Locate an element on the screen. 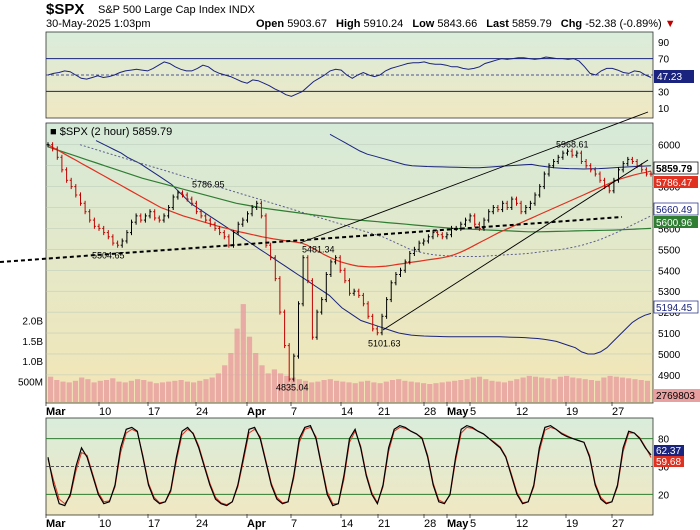 This screenshot has height=530, width=700. x-axis-label: 5 is located at coordinates (473, 524).